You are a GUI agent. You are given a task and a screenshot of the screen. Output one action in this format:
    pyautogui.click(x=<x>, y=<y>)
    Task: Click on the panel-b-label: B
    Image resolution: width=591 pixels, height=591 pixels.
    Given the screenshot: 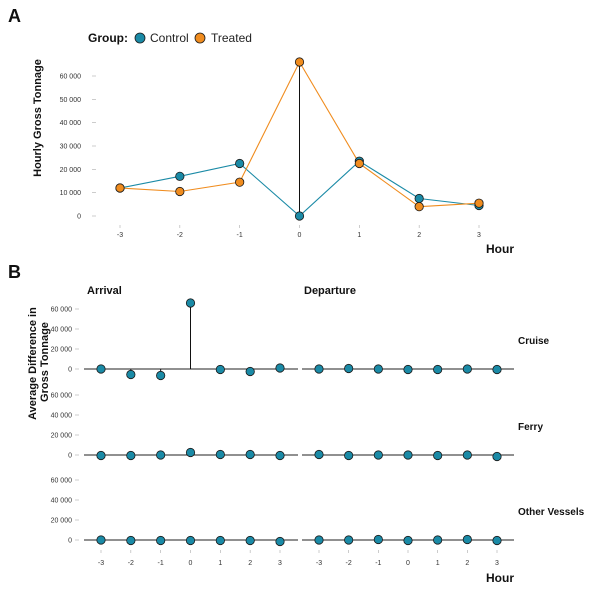 What is the action you would take?
    pyautogui.click(x=14, y=272)
    